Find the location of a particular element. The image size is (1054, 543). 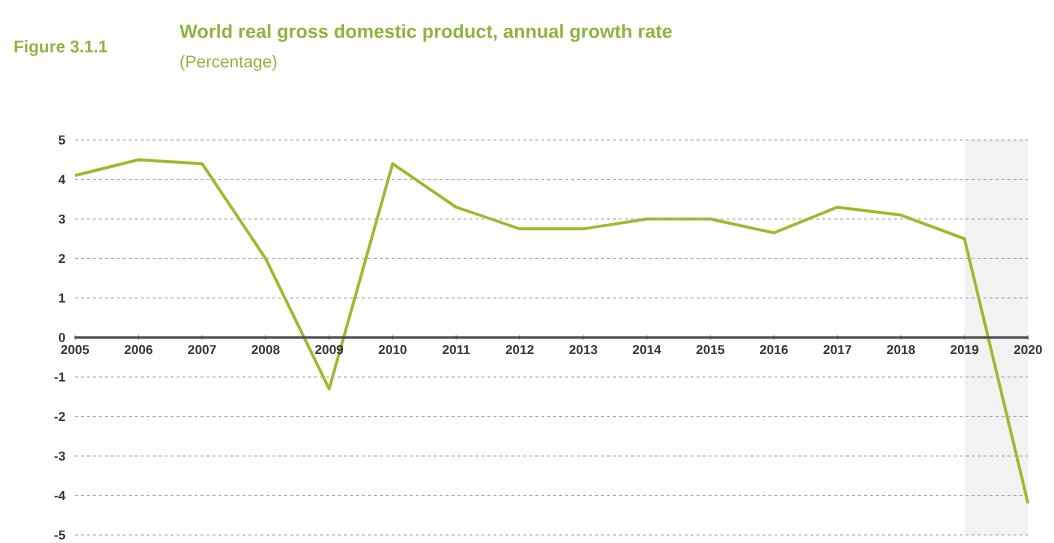

y-tick-label: 4 is located at coordinates (62, 179).